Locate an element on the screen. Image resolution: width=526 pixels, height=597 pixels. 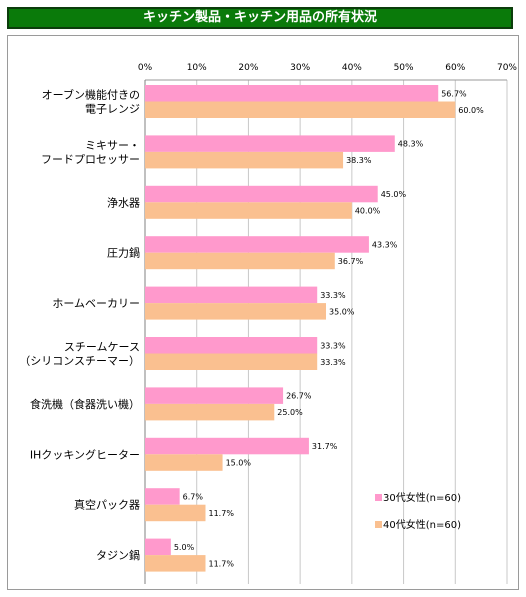
chart-title-bar: キッチン製品・キッチン用品の所有状況 is located at coordinates (260, 18).